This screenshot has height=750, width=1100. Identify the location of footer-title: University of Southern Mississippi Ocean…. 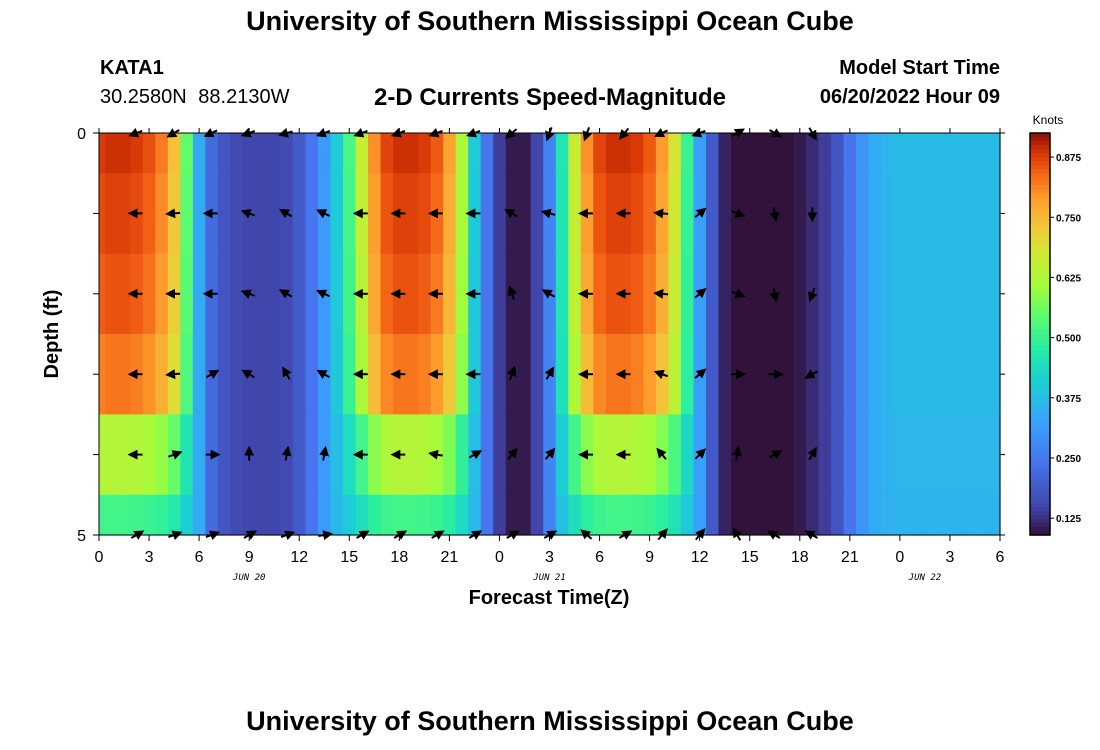
(550, 721).